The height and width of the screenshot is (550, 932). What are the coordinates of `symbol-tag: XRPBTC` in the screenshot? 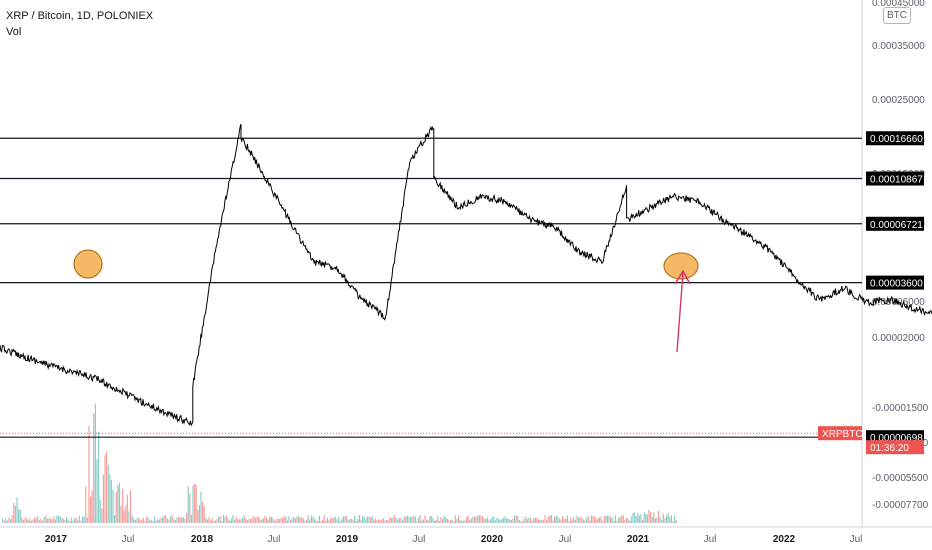 It's located at (842, 434).